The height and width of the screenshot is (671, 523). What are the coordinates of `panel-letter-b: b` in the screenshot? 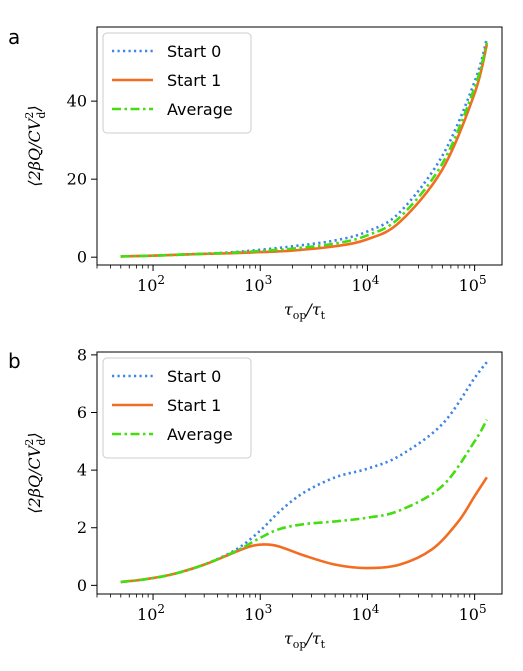 It's located at (14, 361).